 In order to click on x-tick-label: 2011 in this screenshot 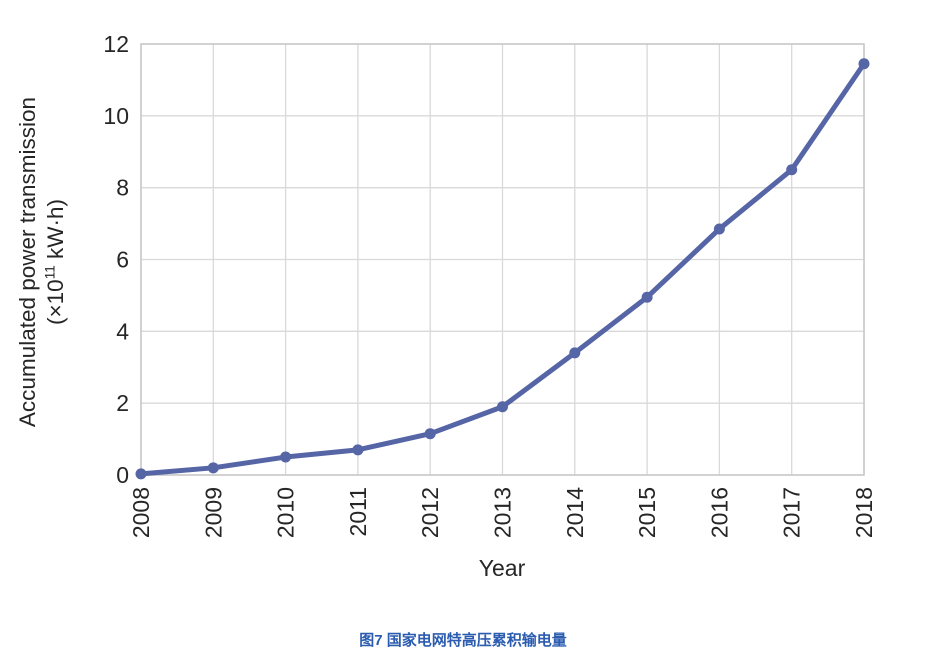, I will do `click(358, 511)`.